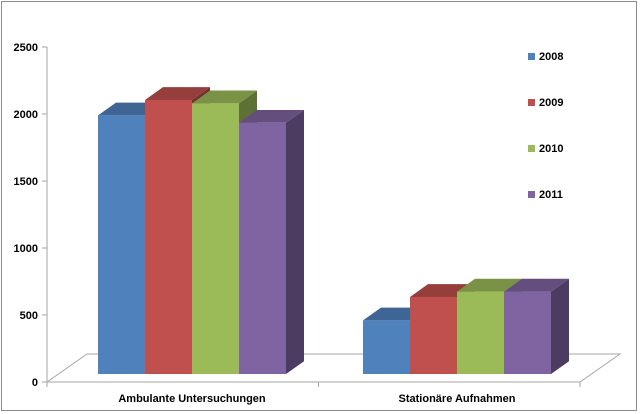 This screenshot has width=640, height=414. I want to click on bar-2011-ambulante, so click(271, 241).